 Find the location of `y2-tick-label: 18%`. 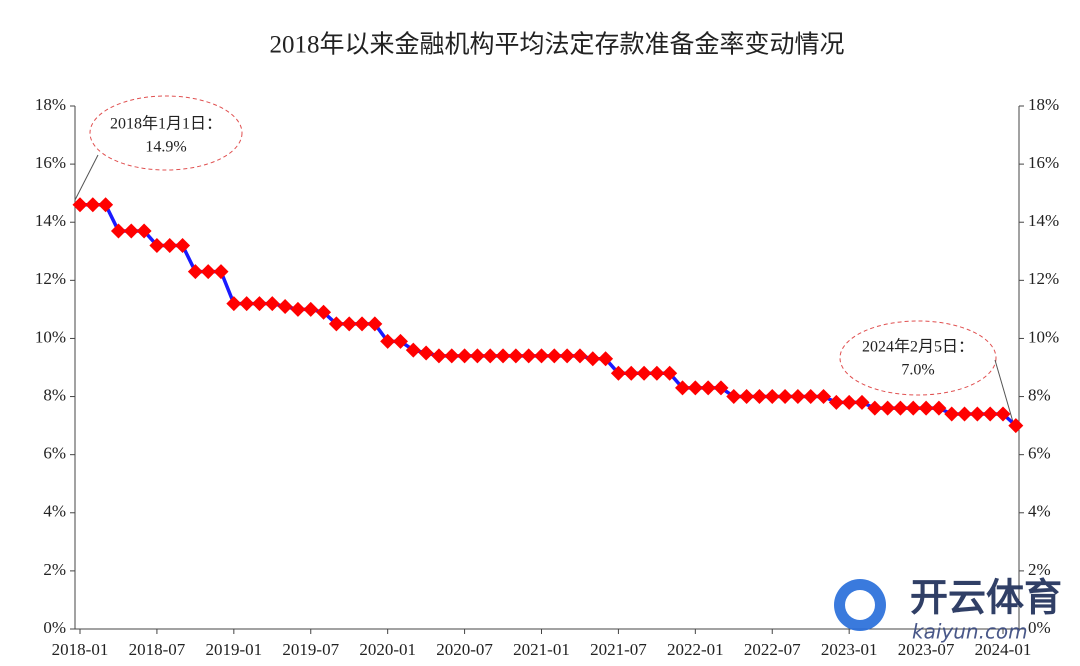

y2-tick-label: 18% is located at coordinates (1043, 104).